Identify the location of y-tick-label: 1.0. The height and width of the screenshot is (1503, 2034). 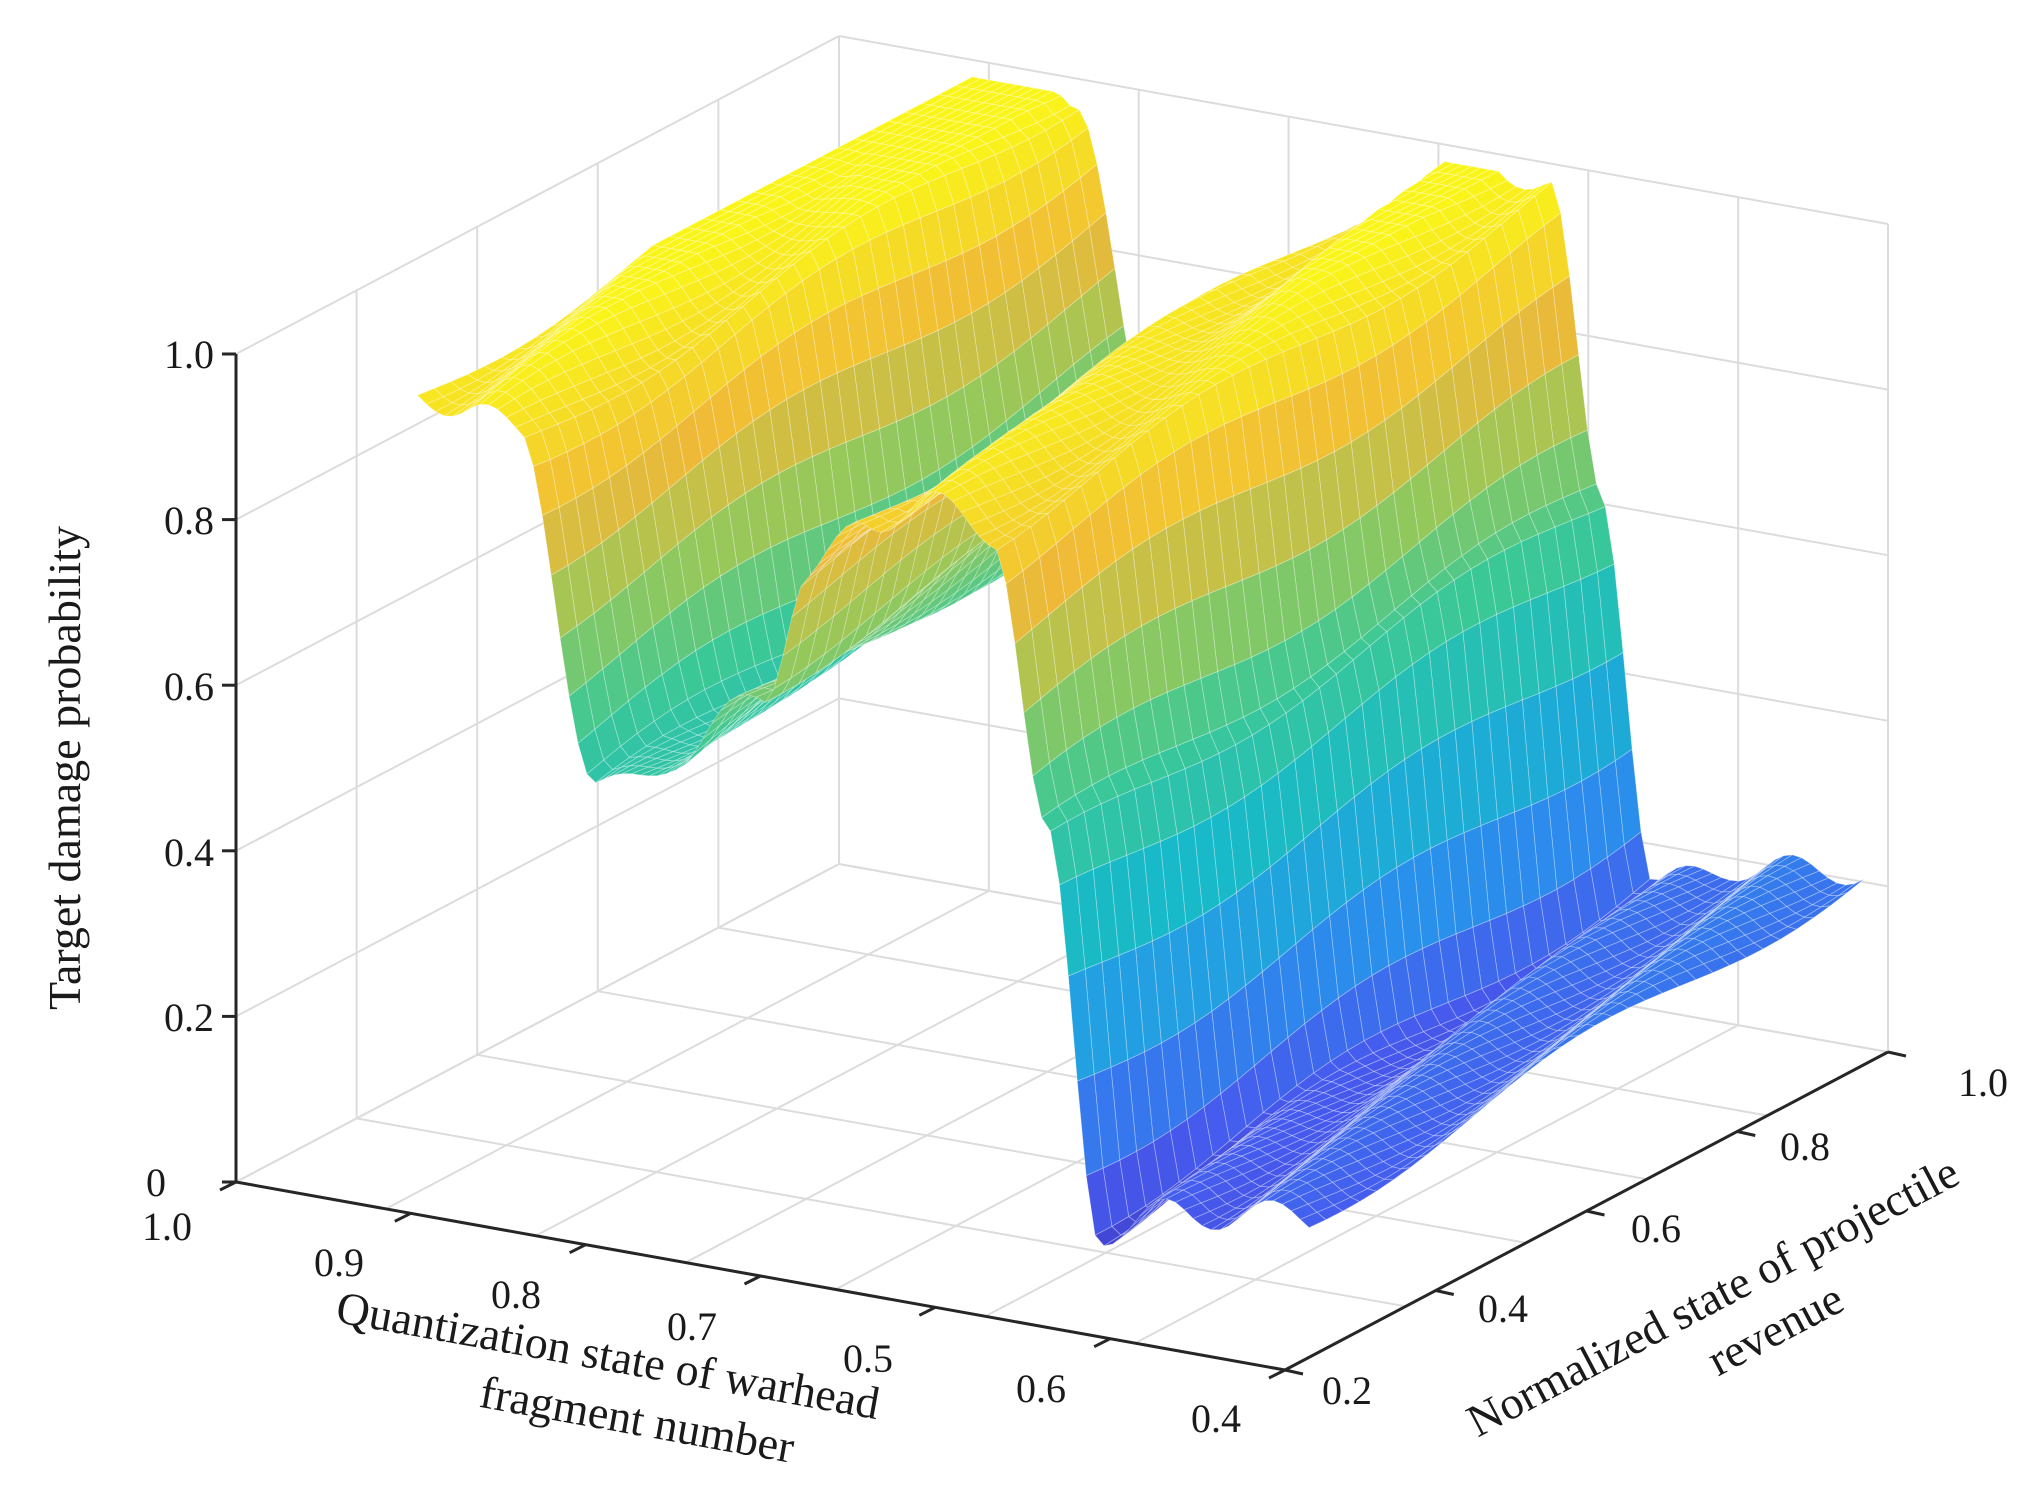
(1983, 1082).